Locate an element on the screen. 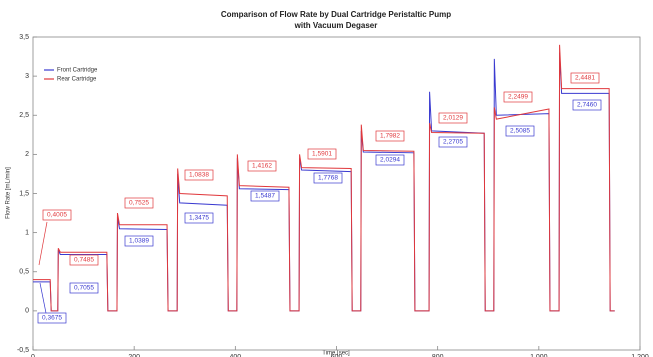 The image size is (653, 357). y-axis-label: Flow Rate [mL/min] is located at coordinates (9, 193).